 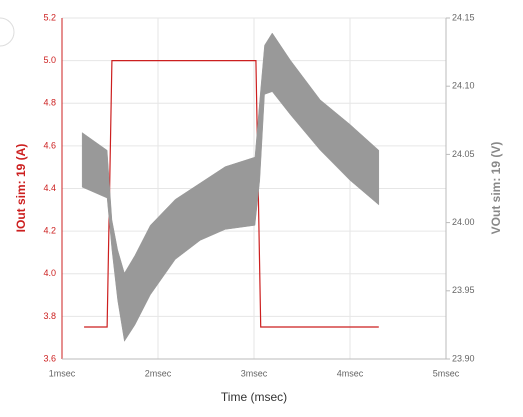 I want to click on y2-tick-label: 24.05, so click(x=463, y=154).